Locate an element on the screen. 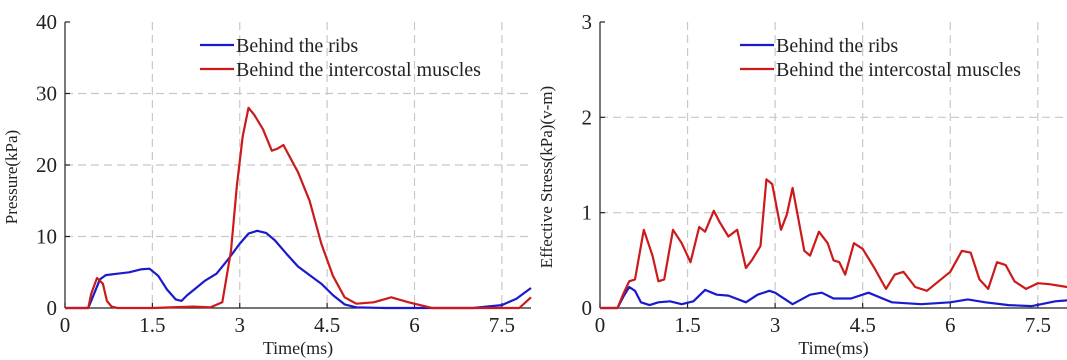  y-tick-label: 1 is located at coordinates (587, 213).